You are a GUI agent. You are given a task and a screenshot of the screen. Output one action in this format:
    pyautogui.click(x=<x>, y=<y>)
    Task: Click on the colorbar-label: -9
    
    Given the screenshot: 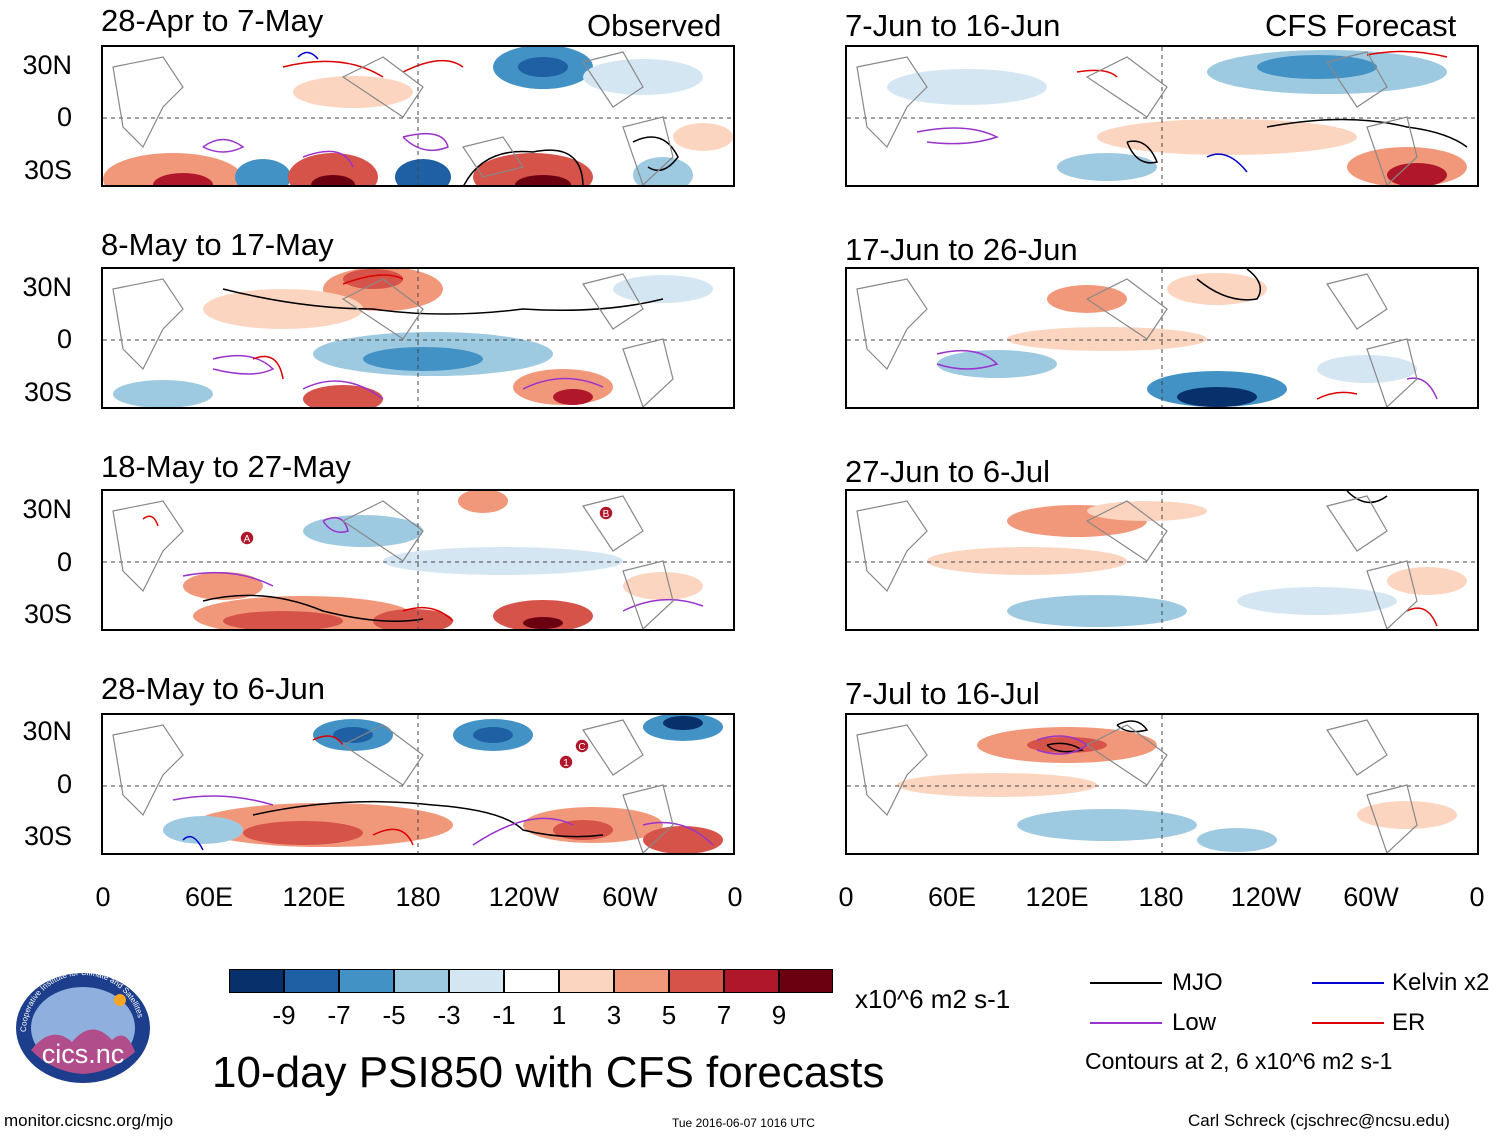 What is the action you would take?
    pyautogui.click(x=284, y=1015)
    